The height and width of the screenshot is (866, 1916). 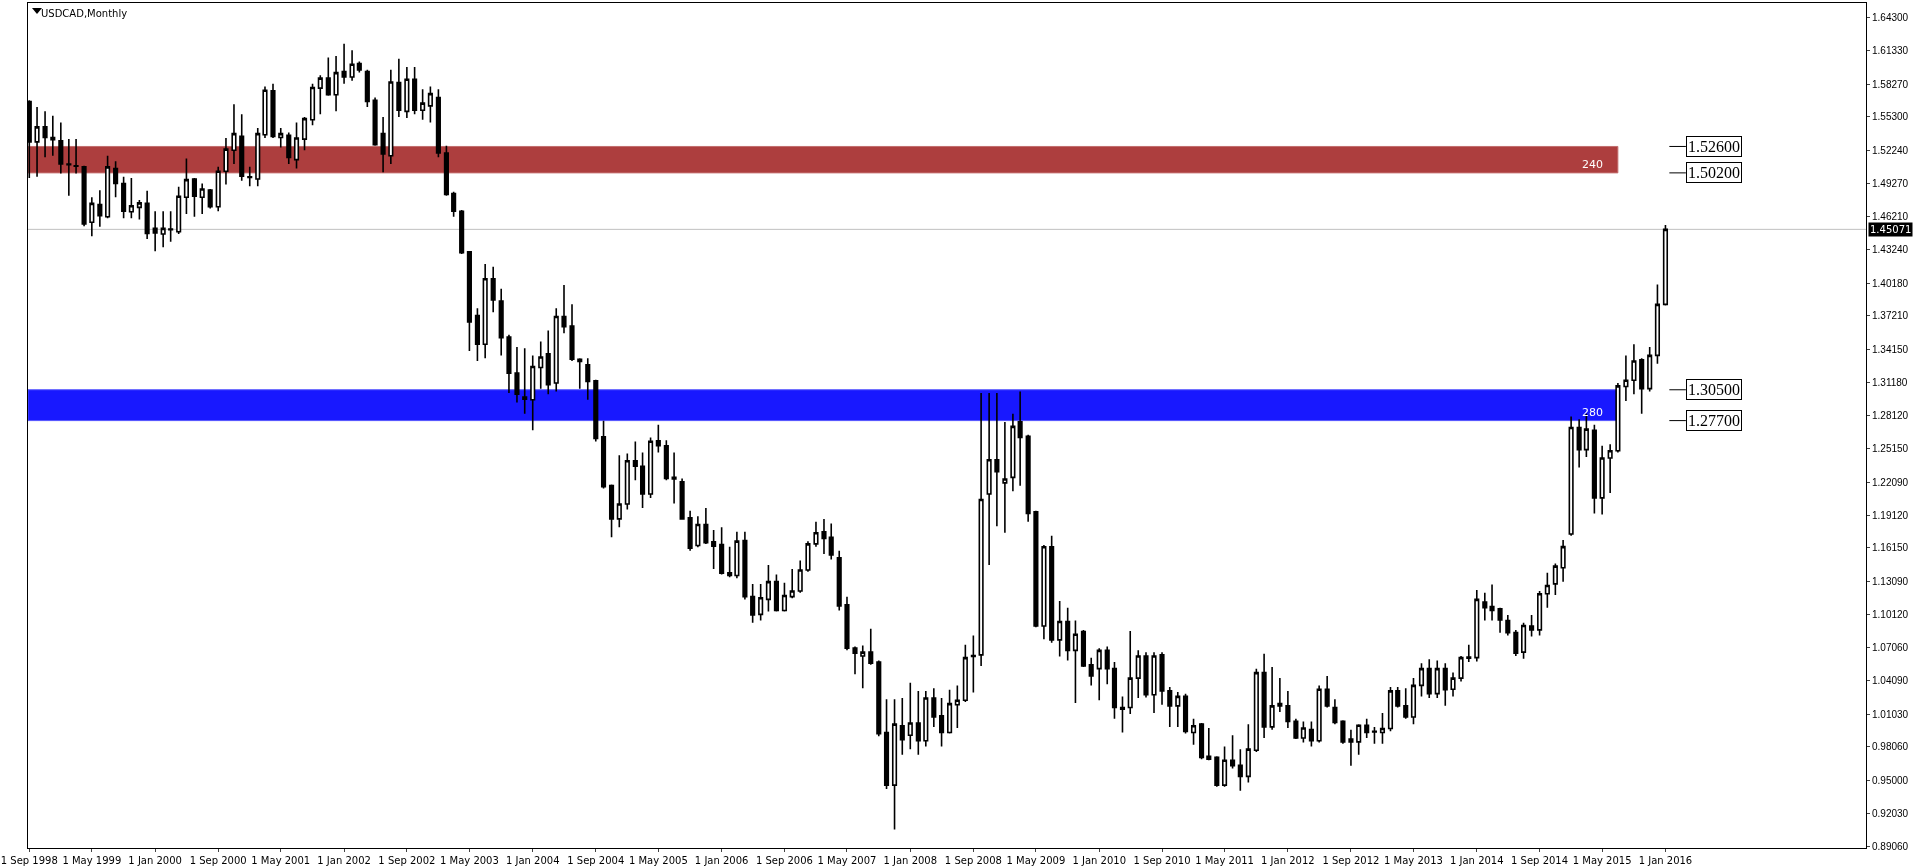 I want to click on band-label: 240, so click(x=1592, y=164).